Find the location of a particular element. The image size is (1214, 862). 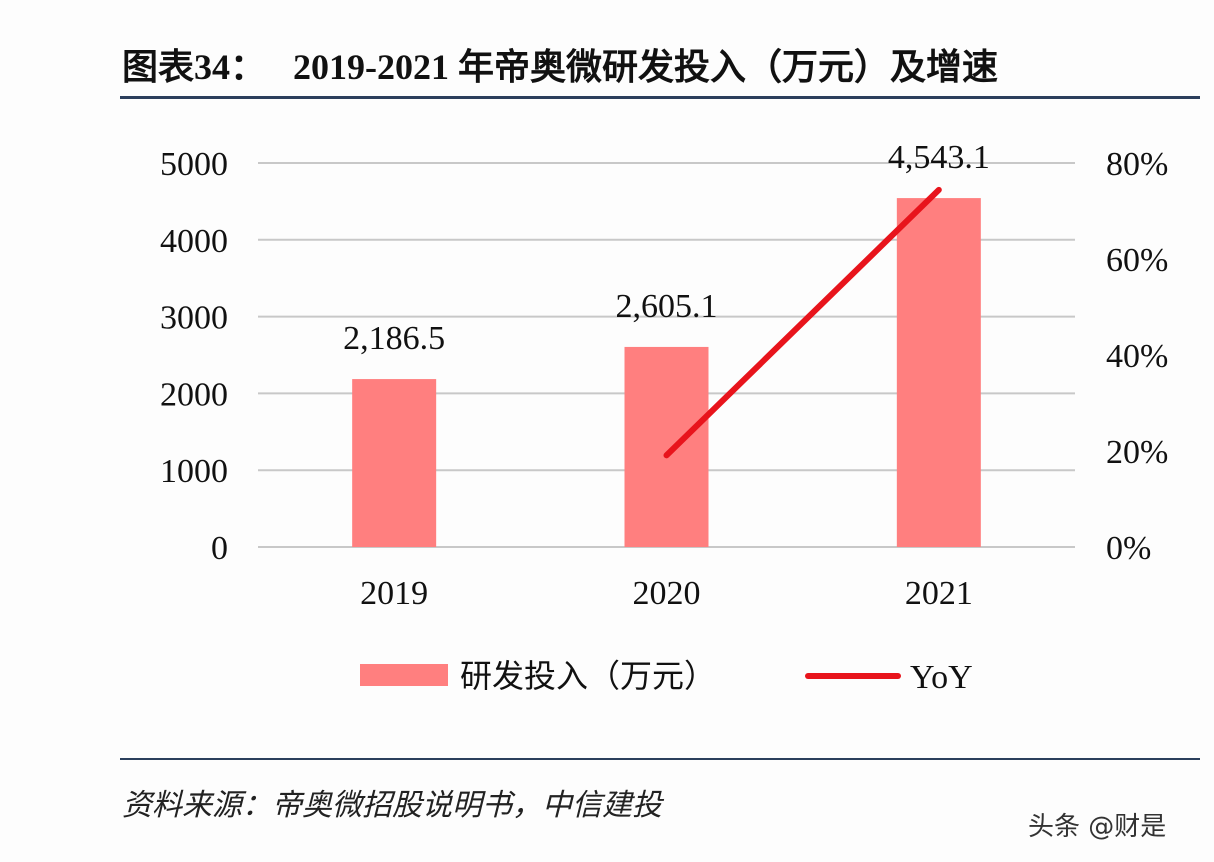

data-label: 4,543.1 is located at coordinates (939, 157).